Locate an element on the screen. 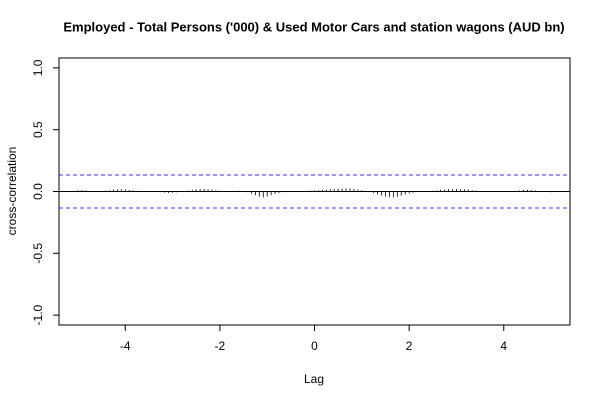 This screenshot has width=600, height=400. x-tick-label: 2 is located at coordinates (409, 346).